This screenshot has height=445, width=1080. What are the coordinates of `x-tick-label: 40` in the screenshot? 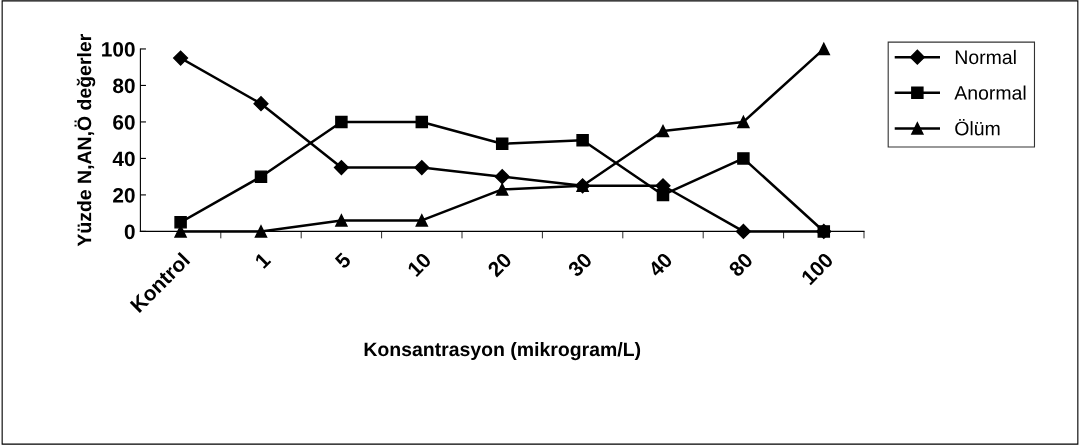 It's located at (660, 264).